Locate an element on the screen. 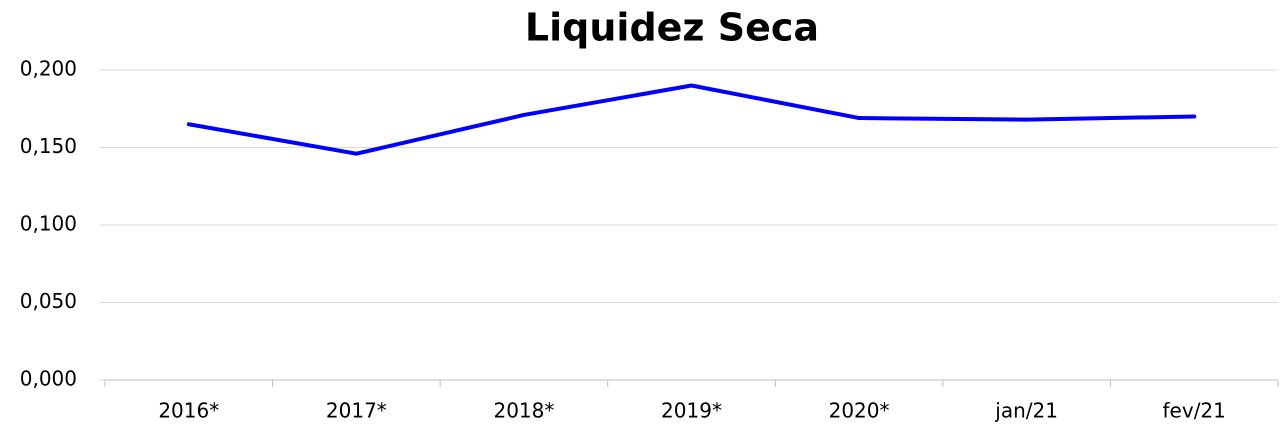  x-tick-label: 2019* is located at coordinates (691, 411).